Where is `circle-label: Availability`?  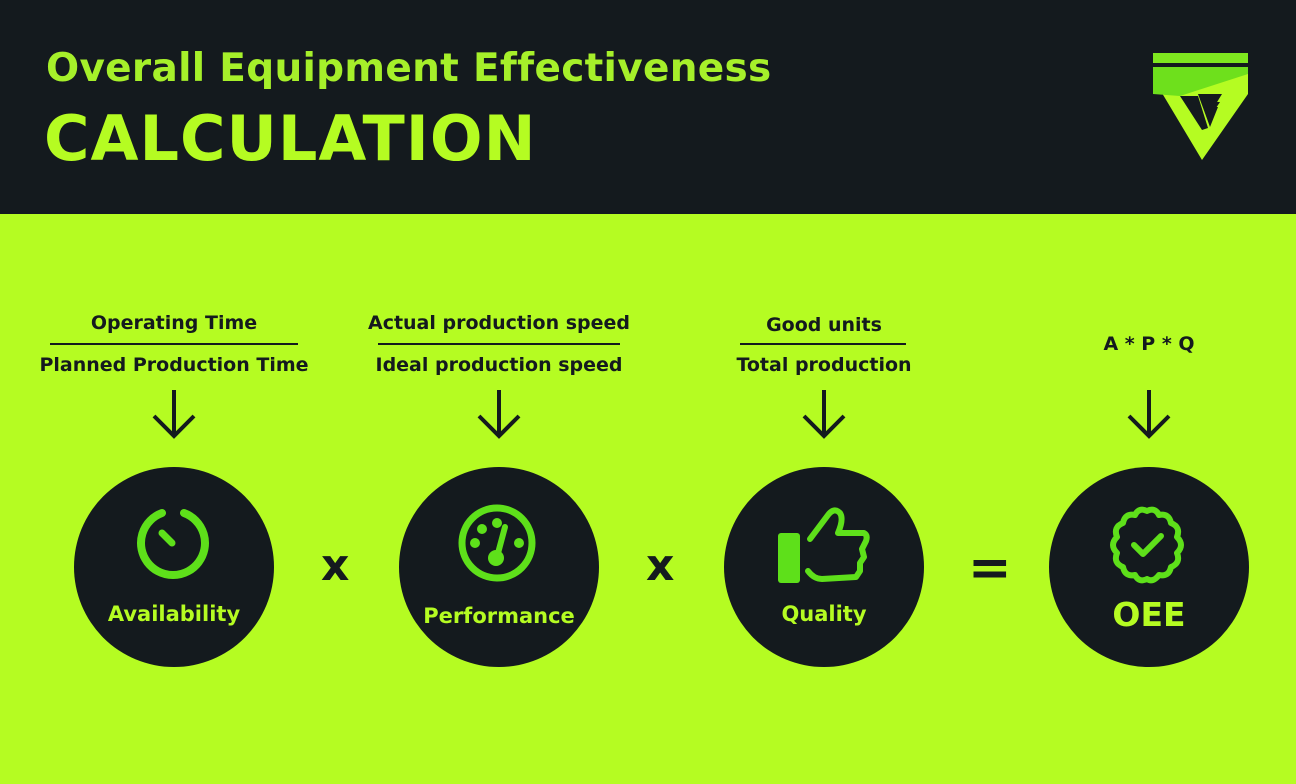
circle-label: Availability is located at coordinates (174, 614).